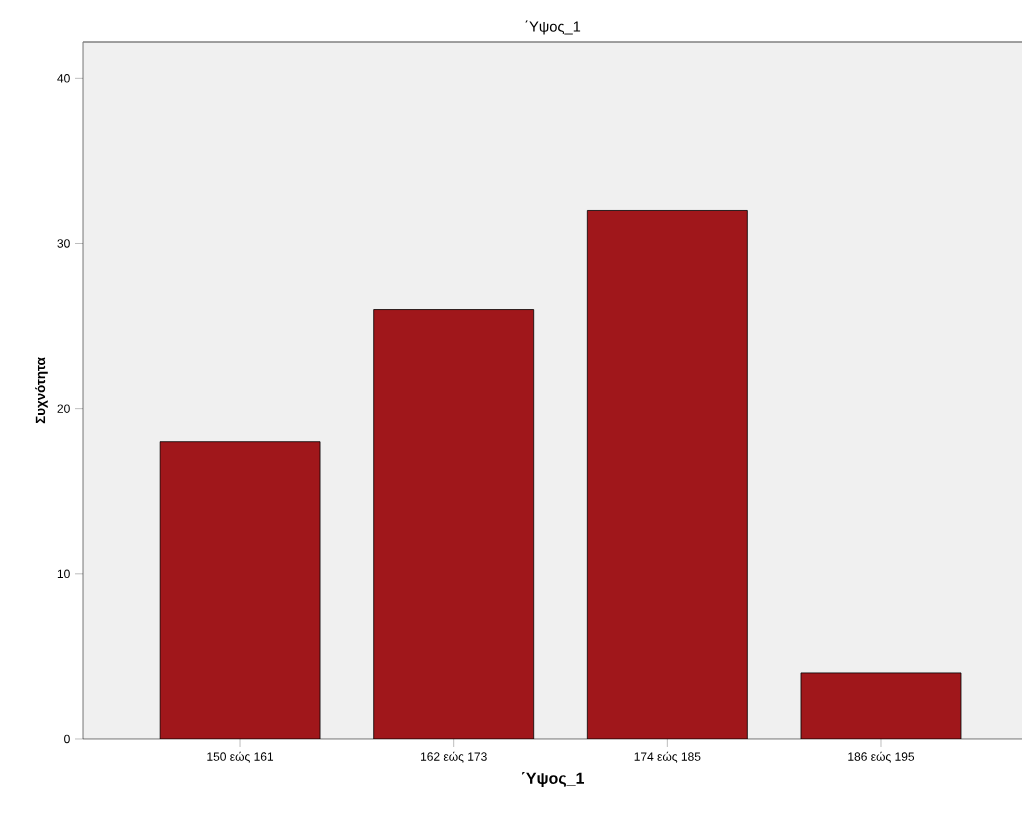 This screenshot has height=818, width=1026. What do you see at coordinates (63, 243) in the screenshot?
I see `y-tick-label: 30` at bounding box center [63, 243].